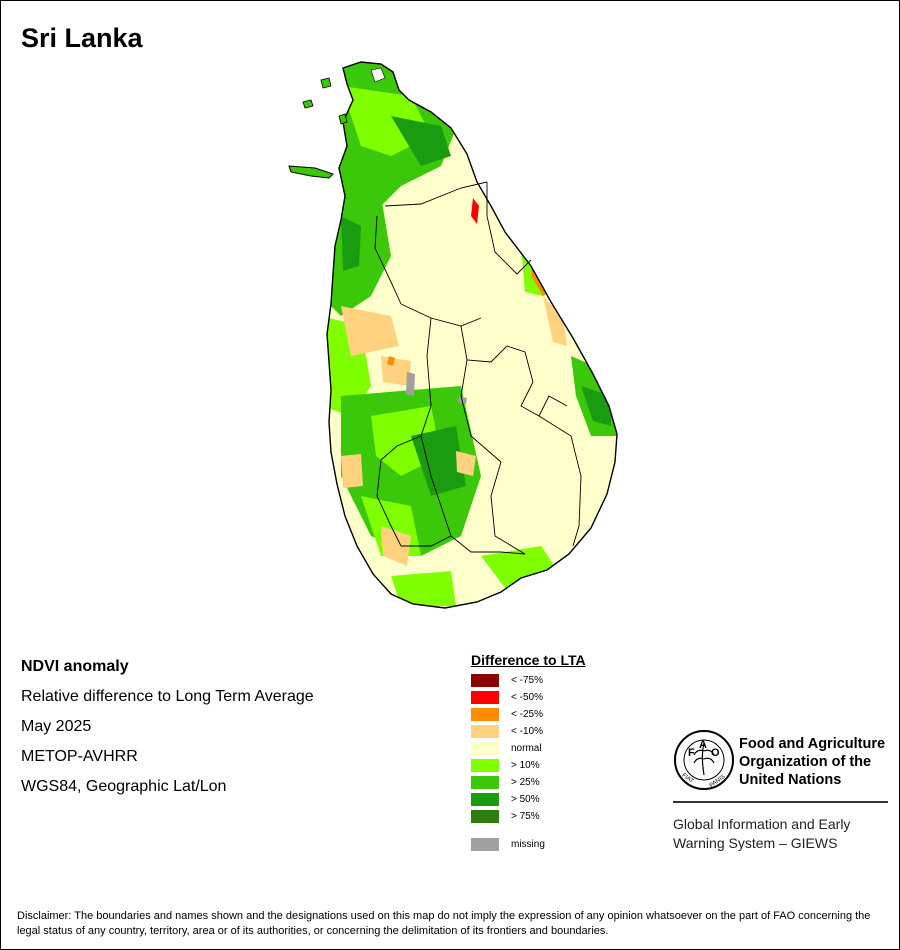 The width and height of the screenshot is (900, 950). I want to click on legend-title: Difference to LTA, so click(528, 660).